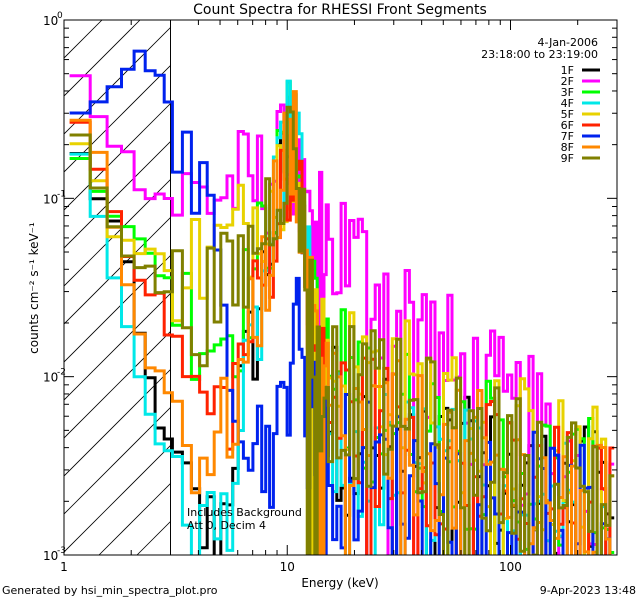 This screenshot has width=640, height=600. What do you see at coordinates (567, 81) in the screenshot?
I see `legend-label-2f: 2F` at bounding box center [567, 81].